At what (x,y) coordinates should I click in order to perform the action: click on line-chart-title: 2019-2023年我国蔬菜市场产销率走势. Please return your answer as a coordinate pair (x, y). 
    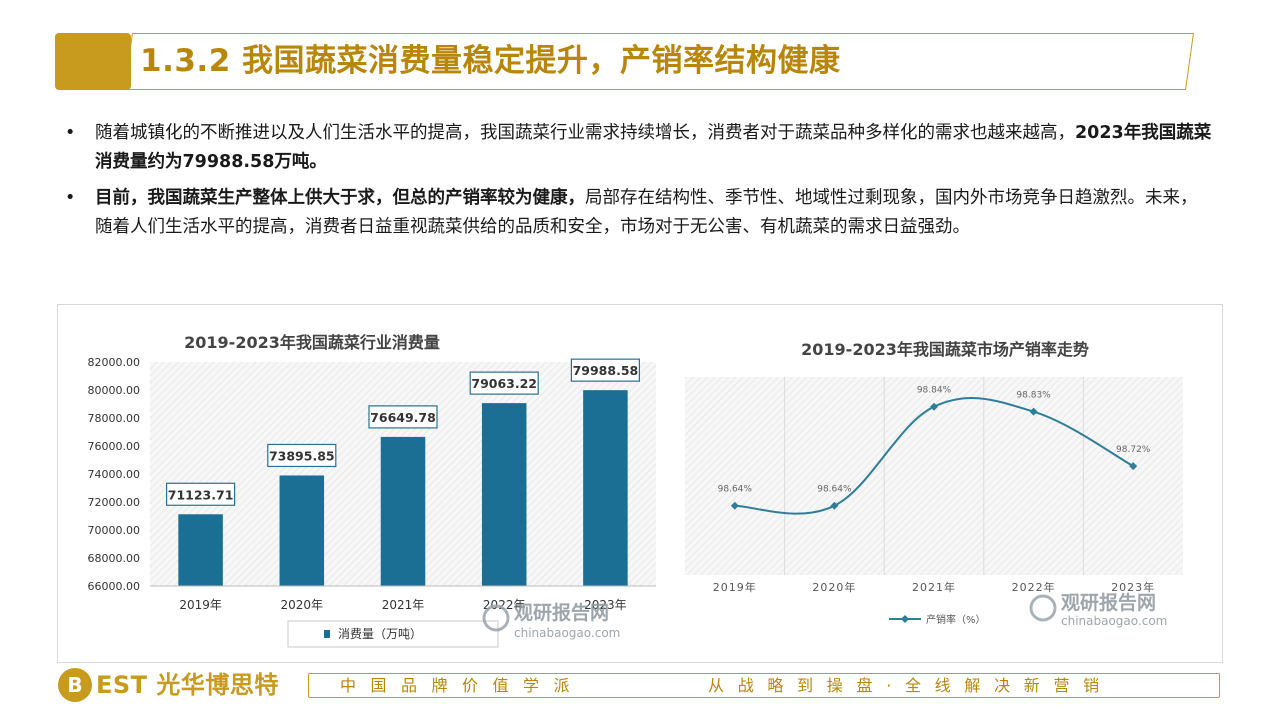
    Looking at the image, I should click on (945, 349).